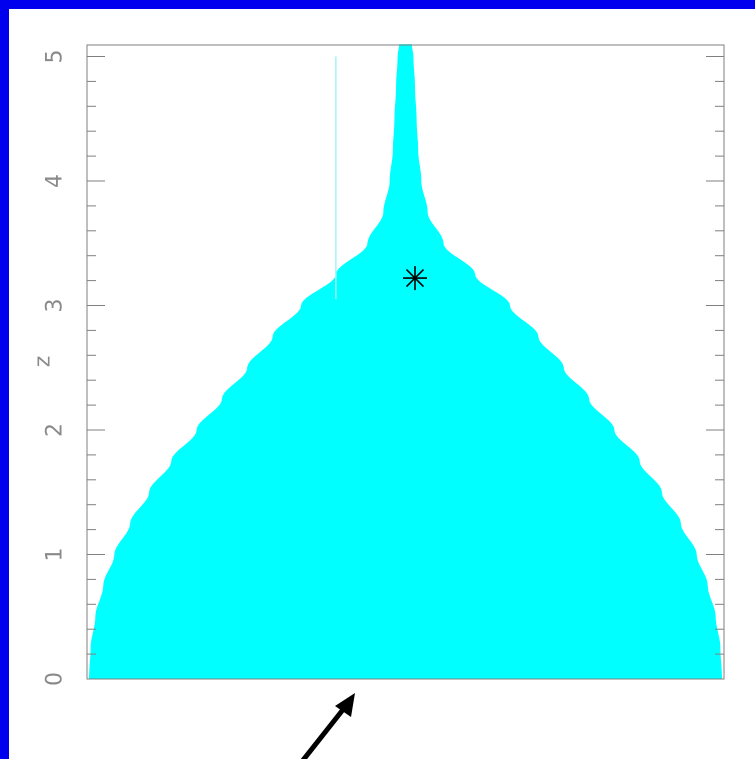 This screenshot has width=755, height=759. I want to click on labels-layer: 0 1 2 3 4 5 z, so click(49, 368).